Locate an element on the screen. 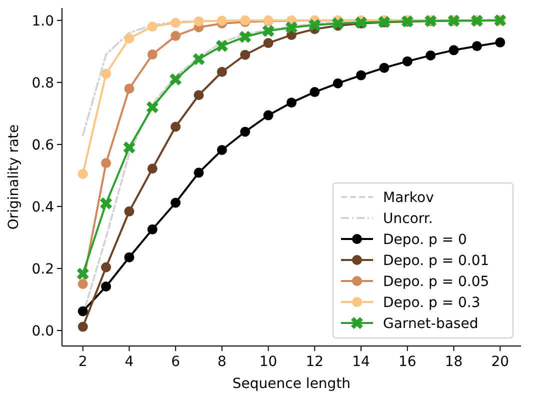 Image resolution: width=535 pixels, height=402 pixels. x-tick-label: 8 is located at coordinates (221, 362).